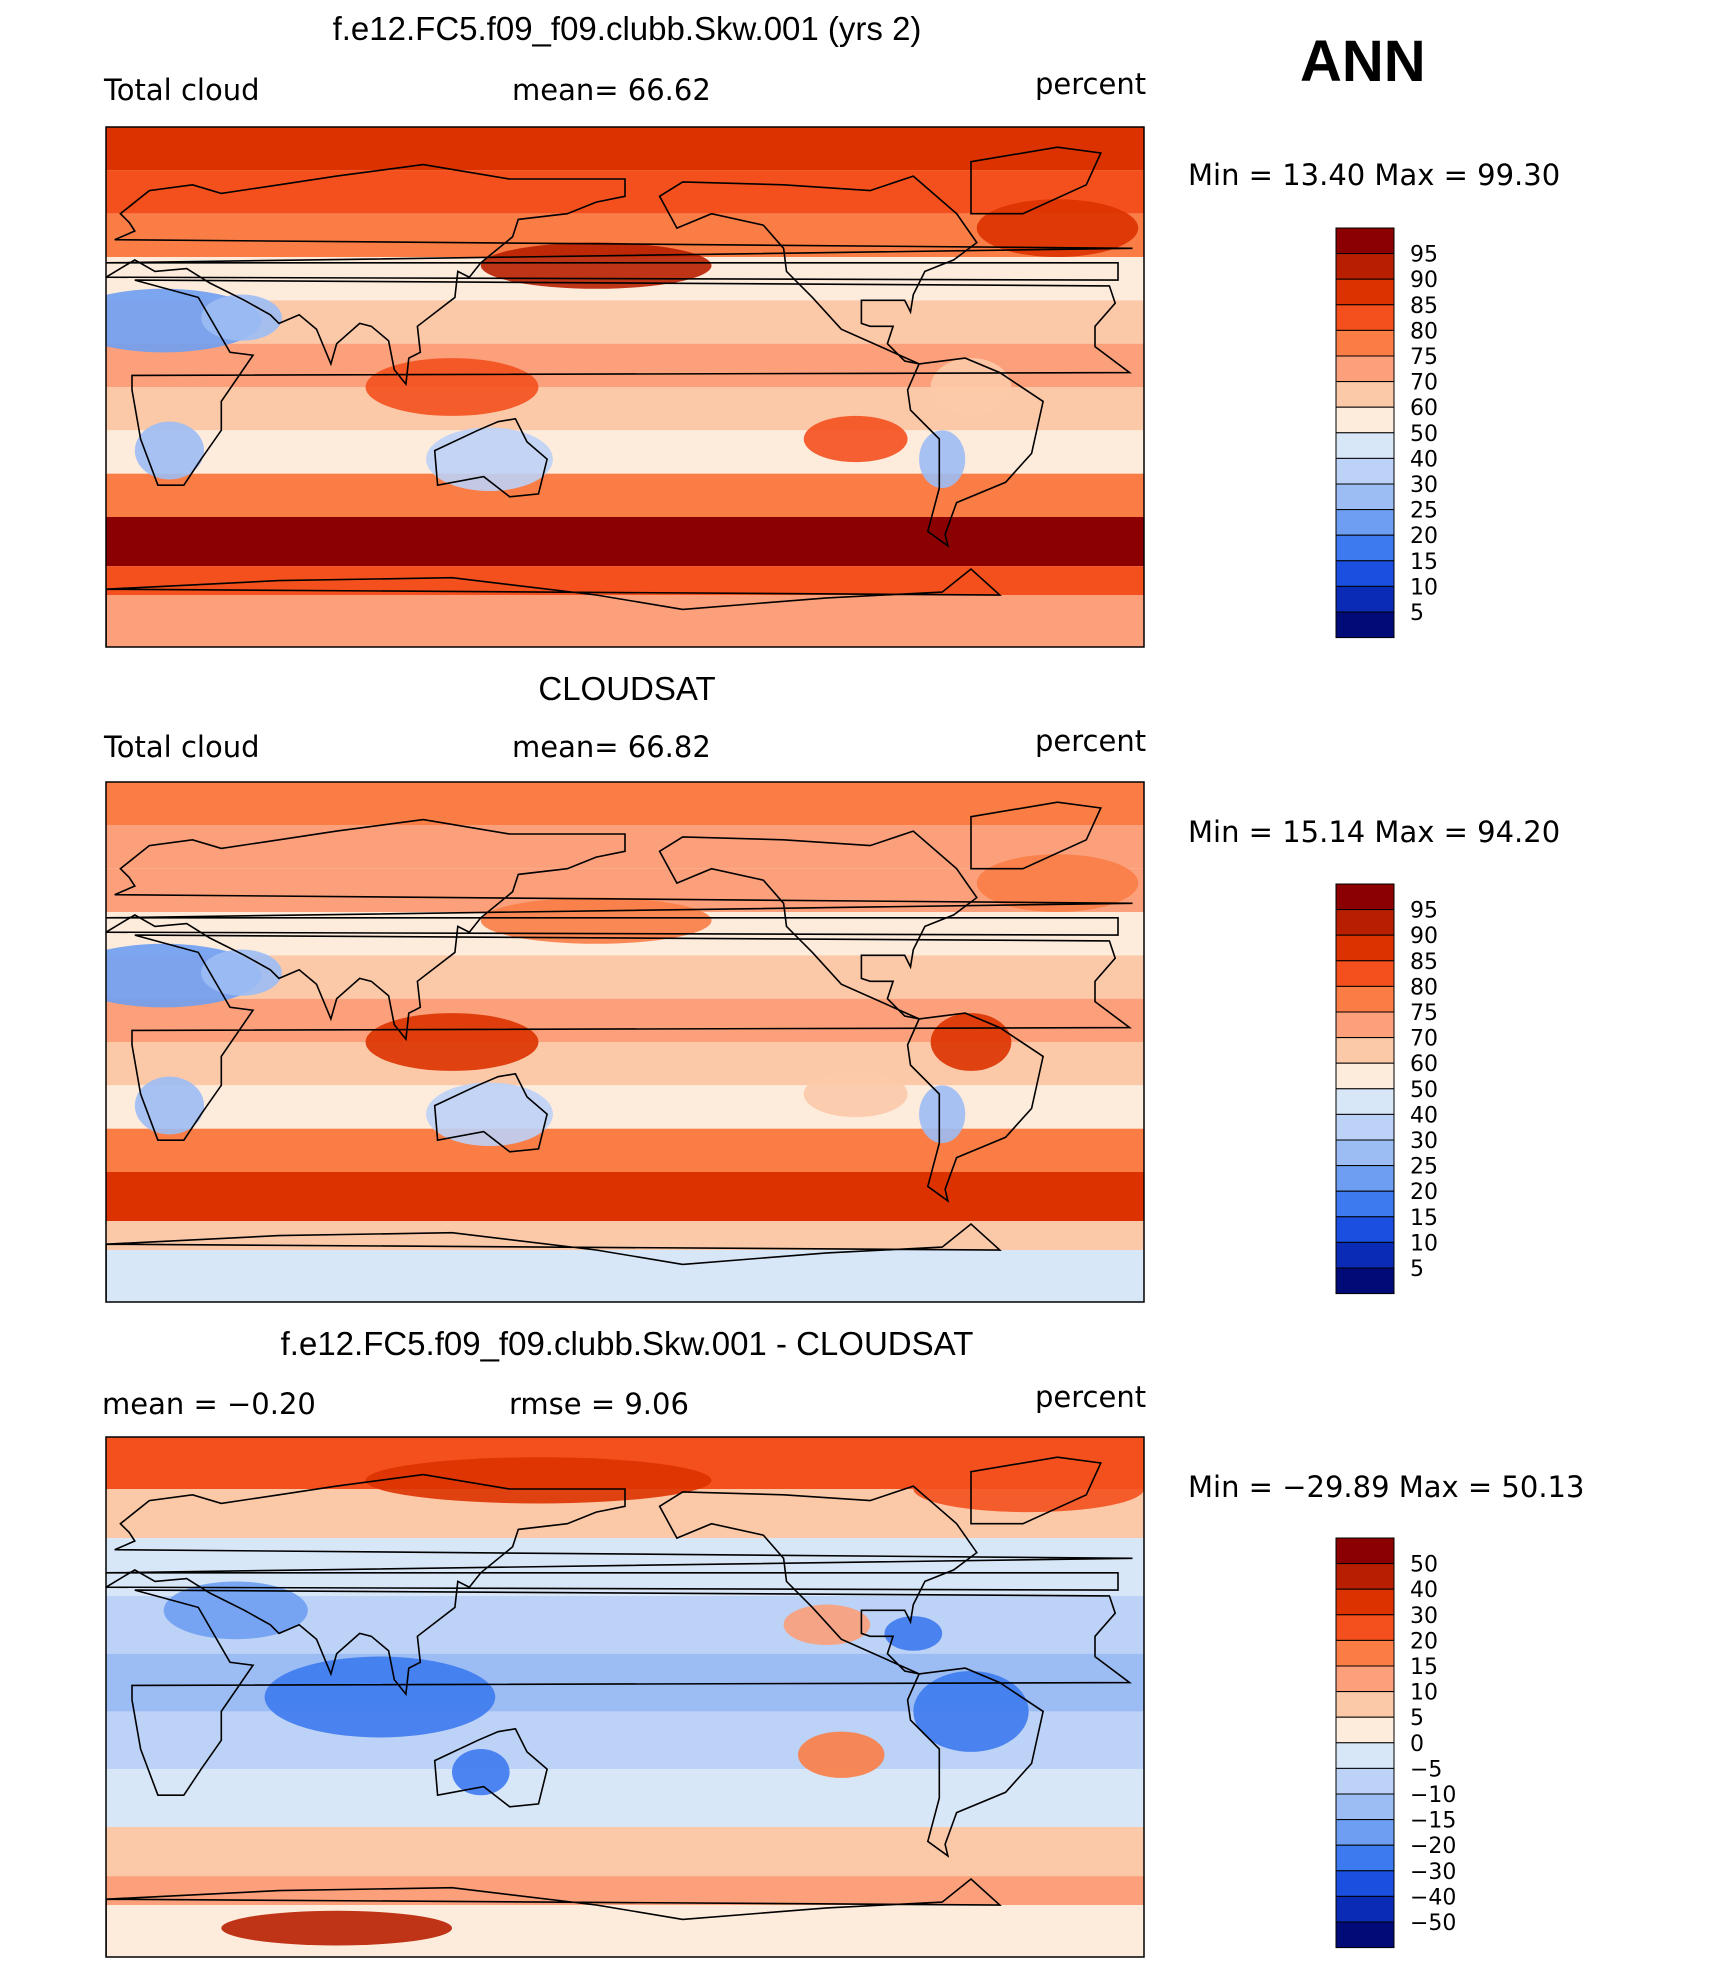  Describe the element at coordinates (1424, 911) in the screenshot. I see `colorbar-tick-label: 95` at that location.